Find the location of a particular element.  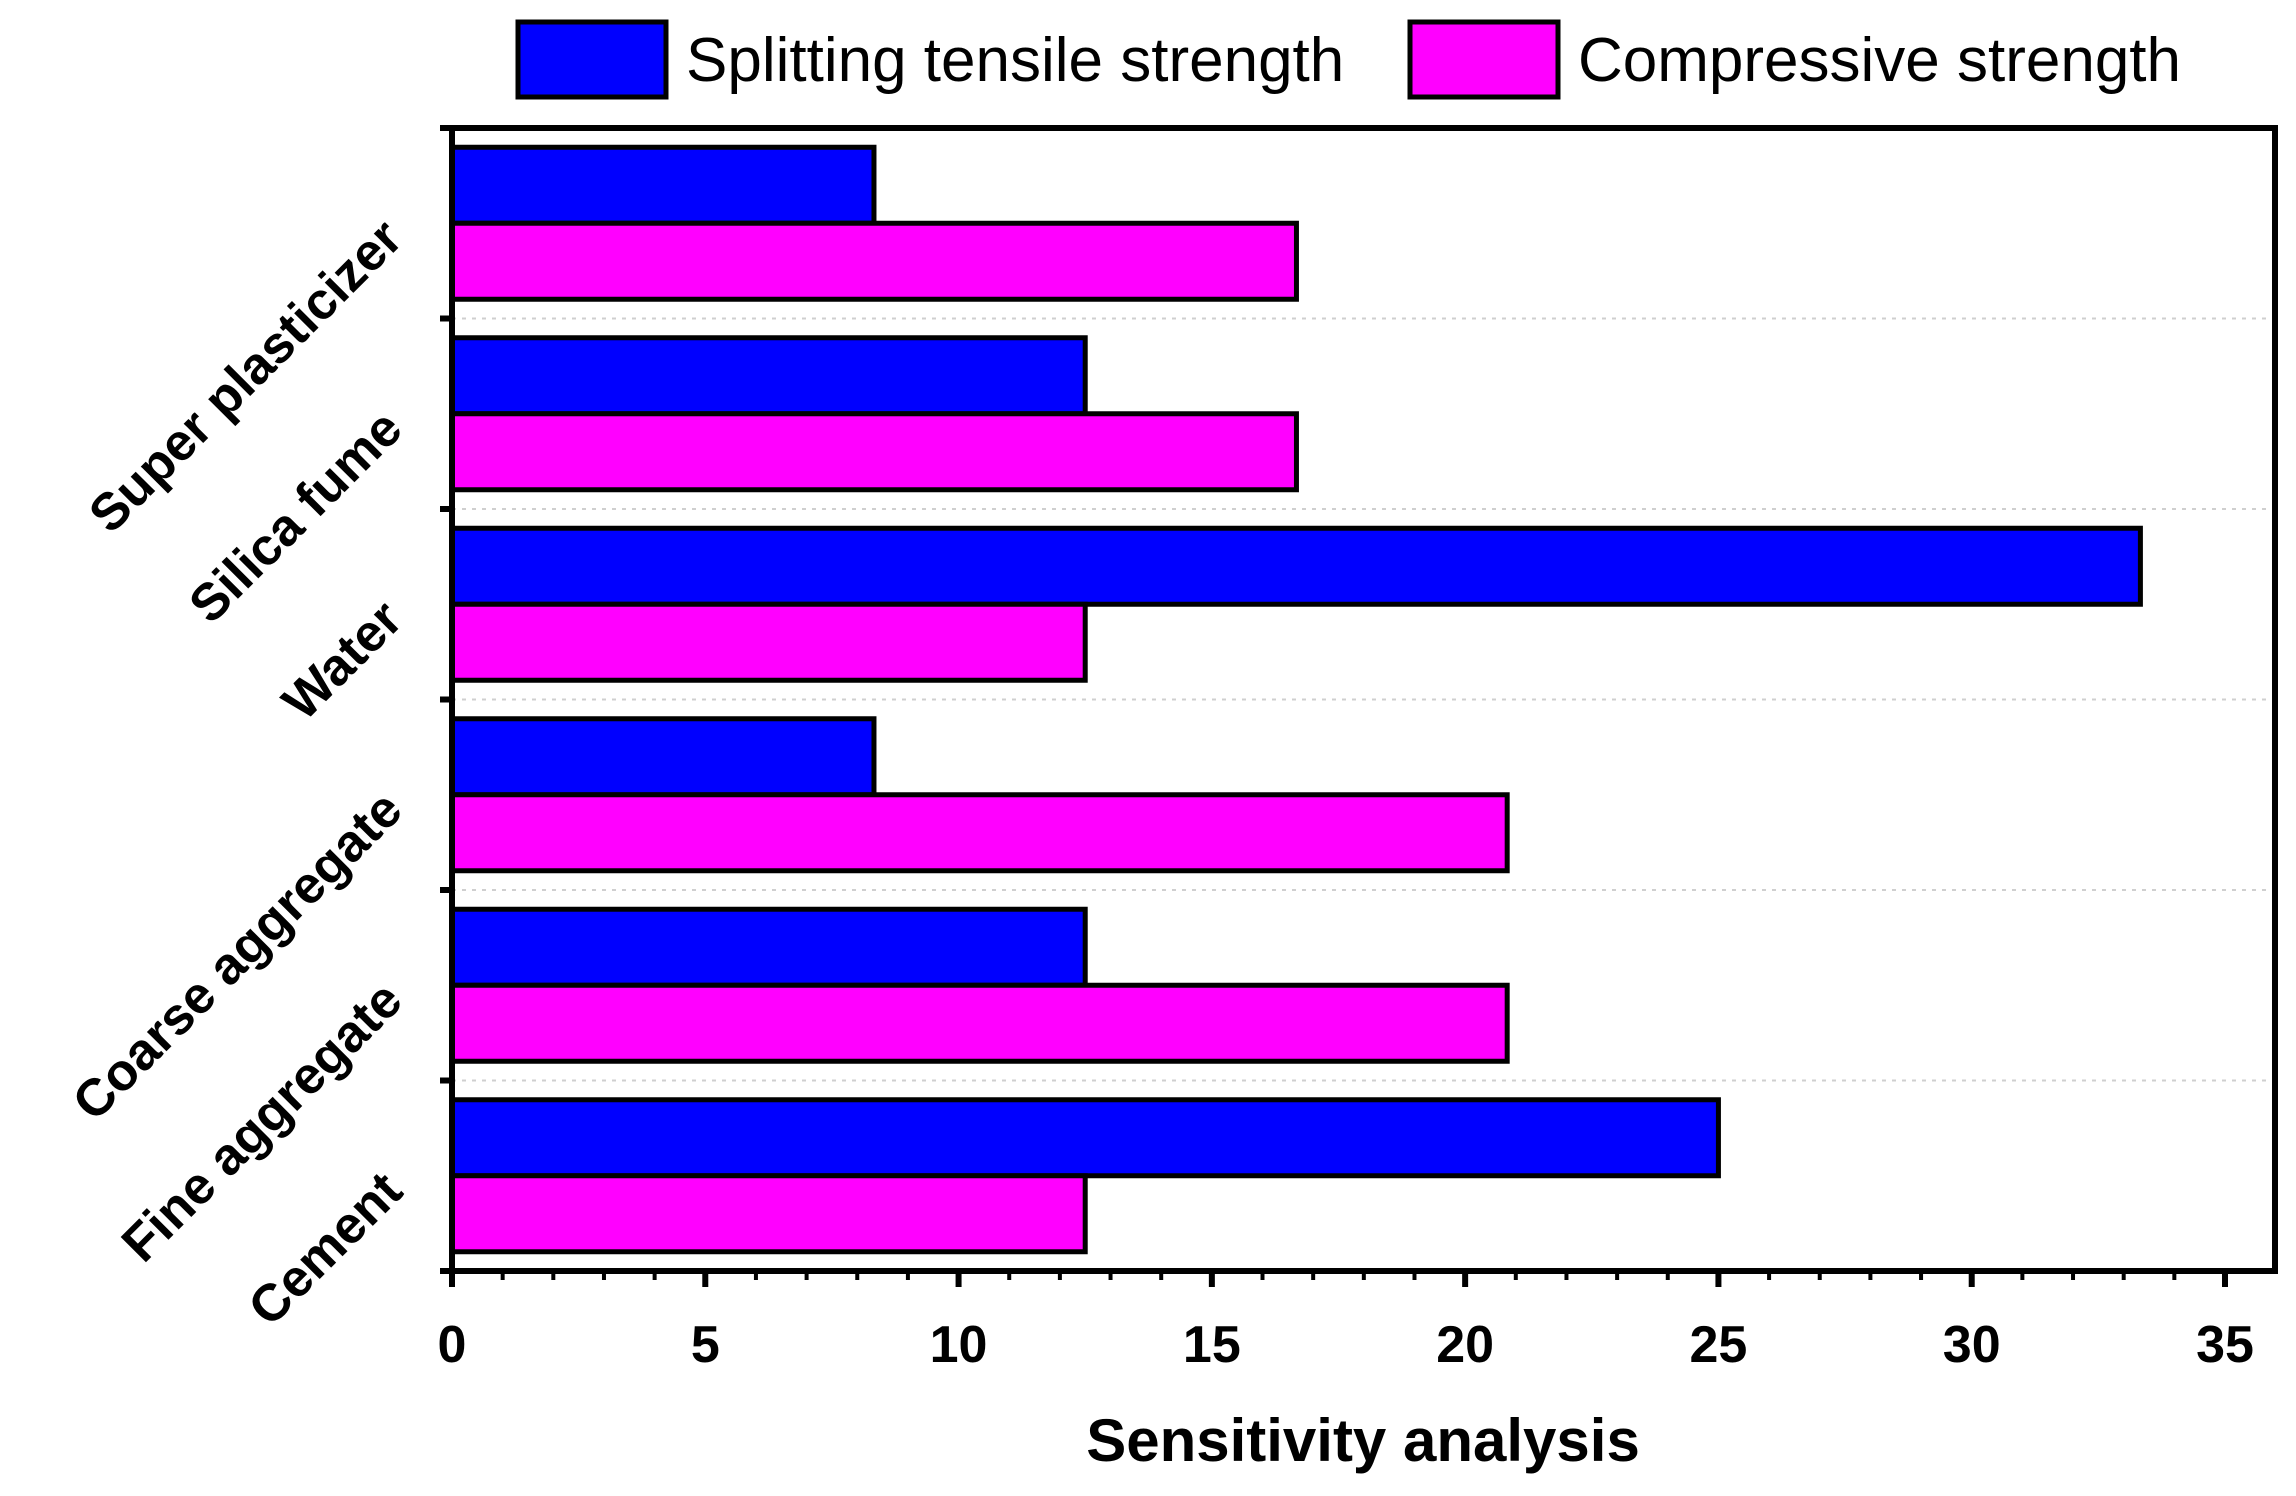

x-axis-title: Sensitivity analysis is located at coordinates (1363, 1440).